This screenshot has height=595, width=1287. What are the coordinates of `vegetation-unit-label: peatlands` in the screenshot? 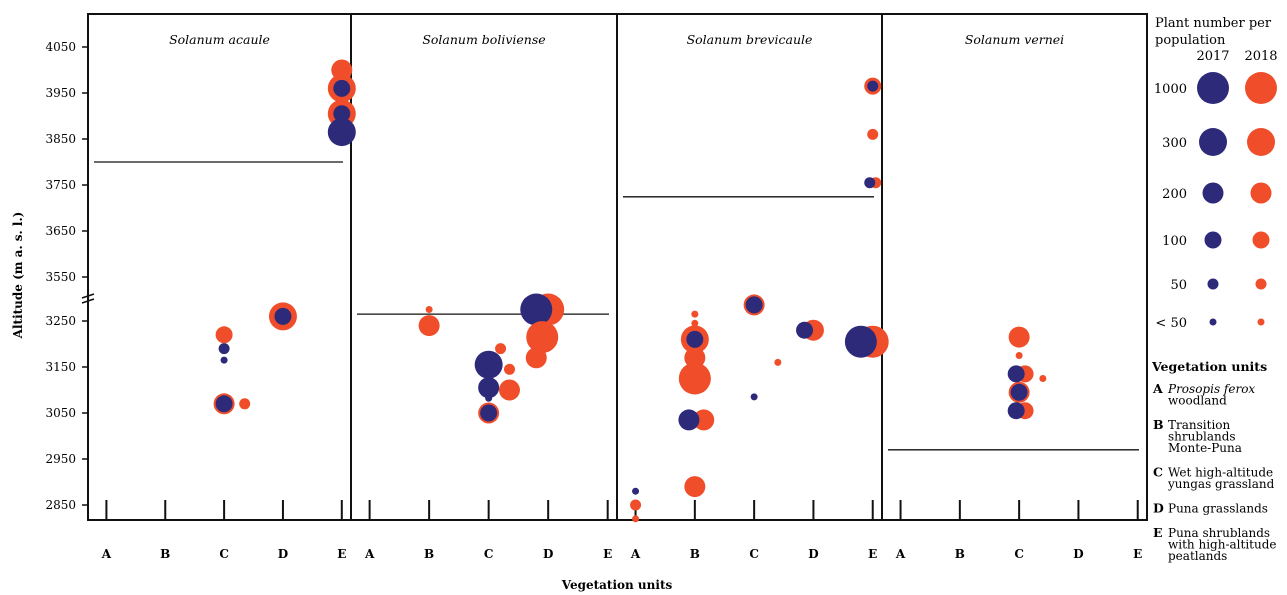 It's located at (1197, 556).